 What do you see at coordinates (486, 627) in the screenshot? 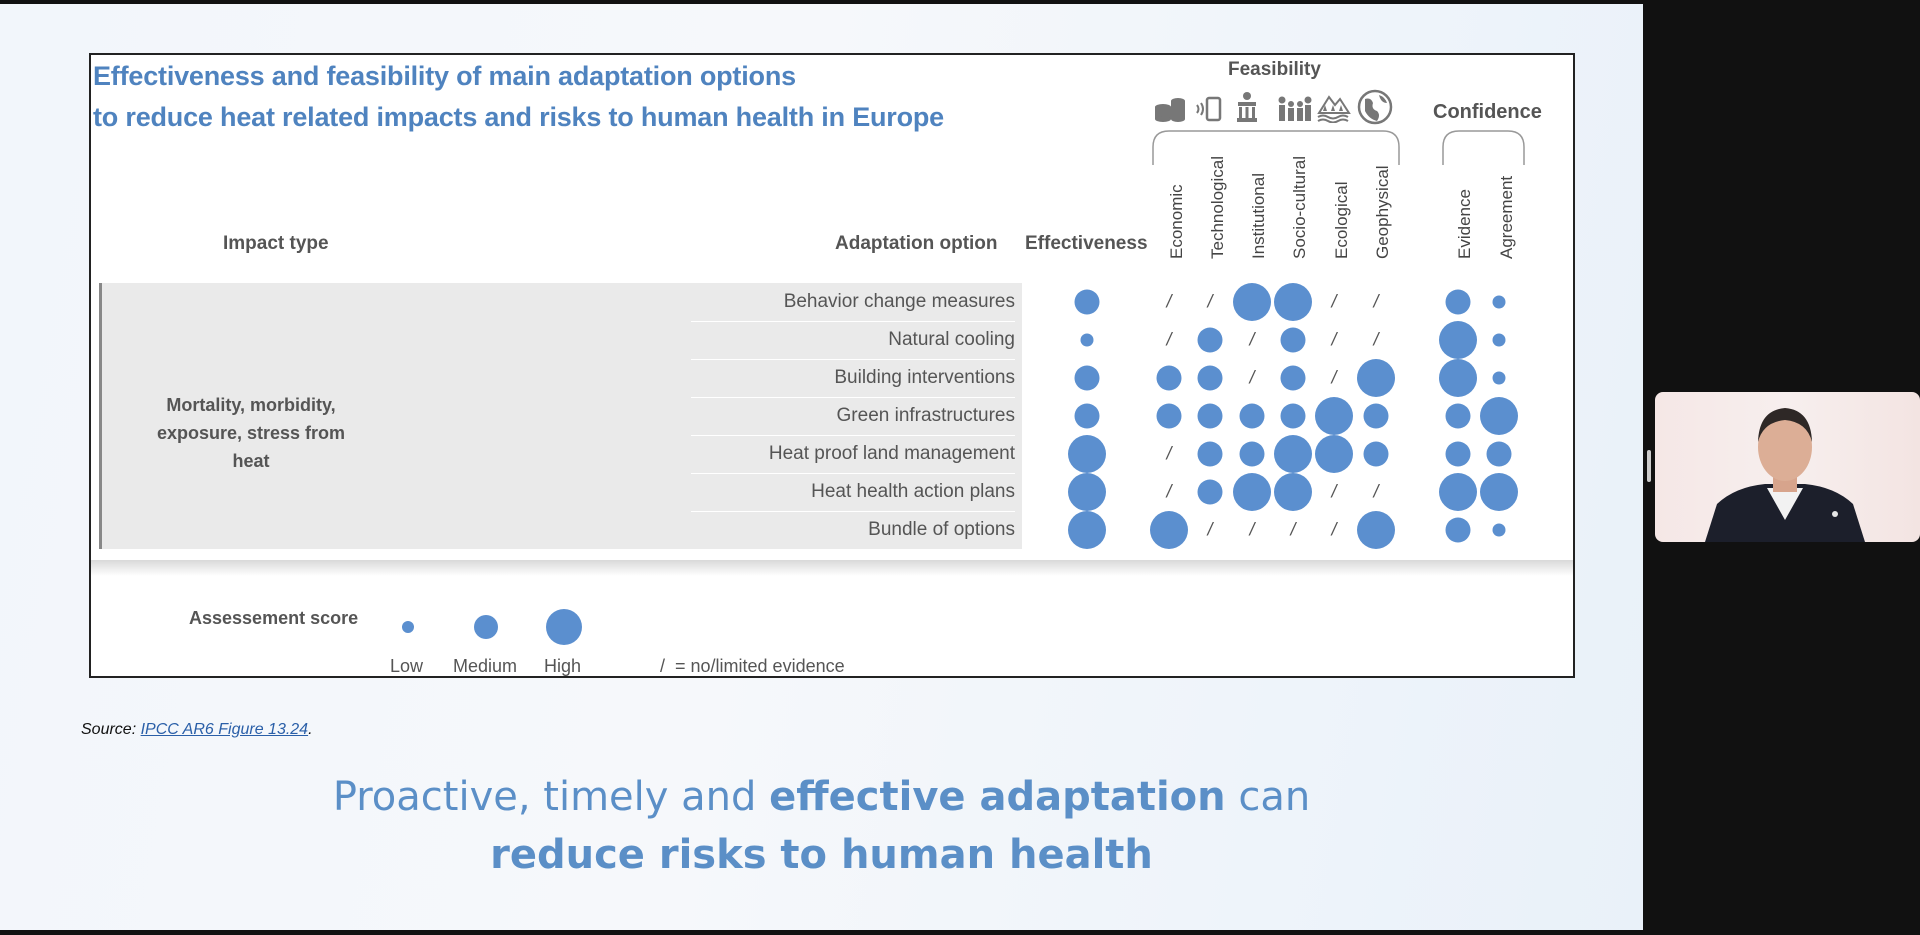
I see `legend-medium-dot` at bounding box center [486, 627].